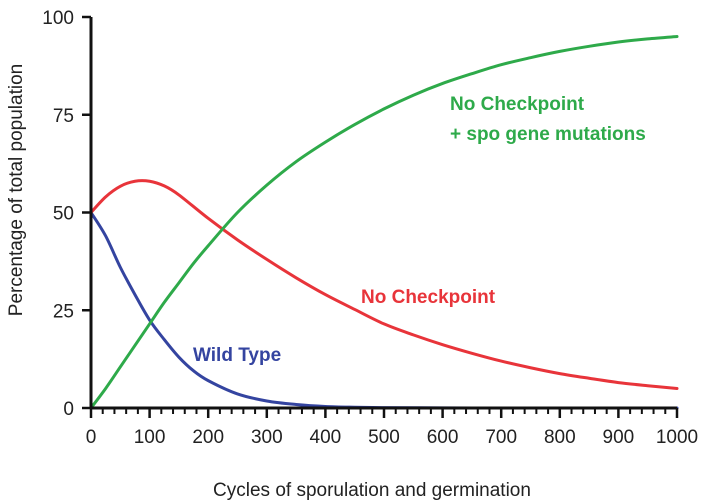 This screenshot has height=504, width=711. What do you see at coordinates (560, 437) in the screenshot?
I see `x-tick-label: 800` at bounding box center [560, 437].